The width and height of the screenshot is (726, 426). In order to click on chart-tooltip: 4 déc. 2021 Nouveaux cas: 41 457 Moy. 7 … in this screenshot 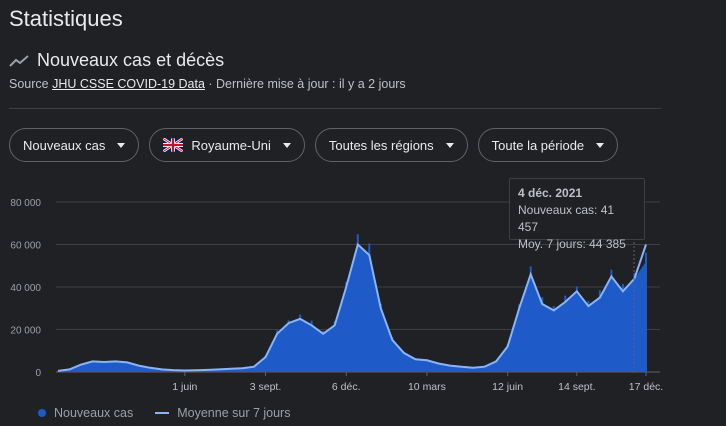, I will do `click(577, 214)`.